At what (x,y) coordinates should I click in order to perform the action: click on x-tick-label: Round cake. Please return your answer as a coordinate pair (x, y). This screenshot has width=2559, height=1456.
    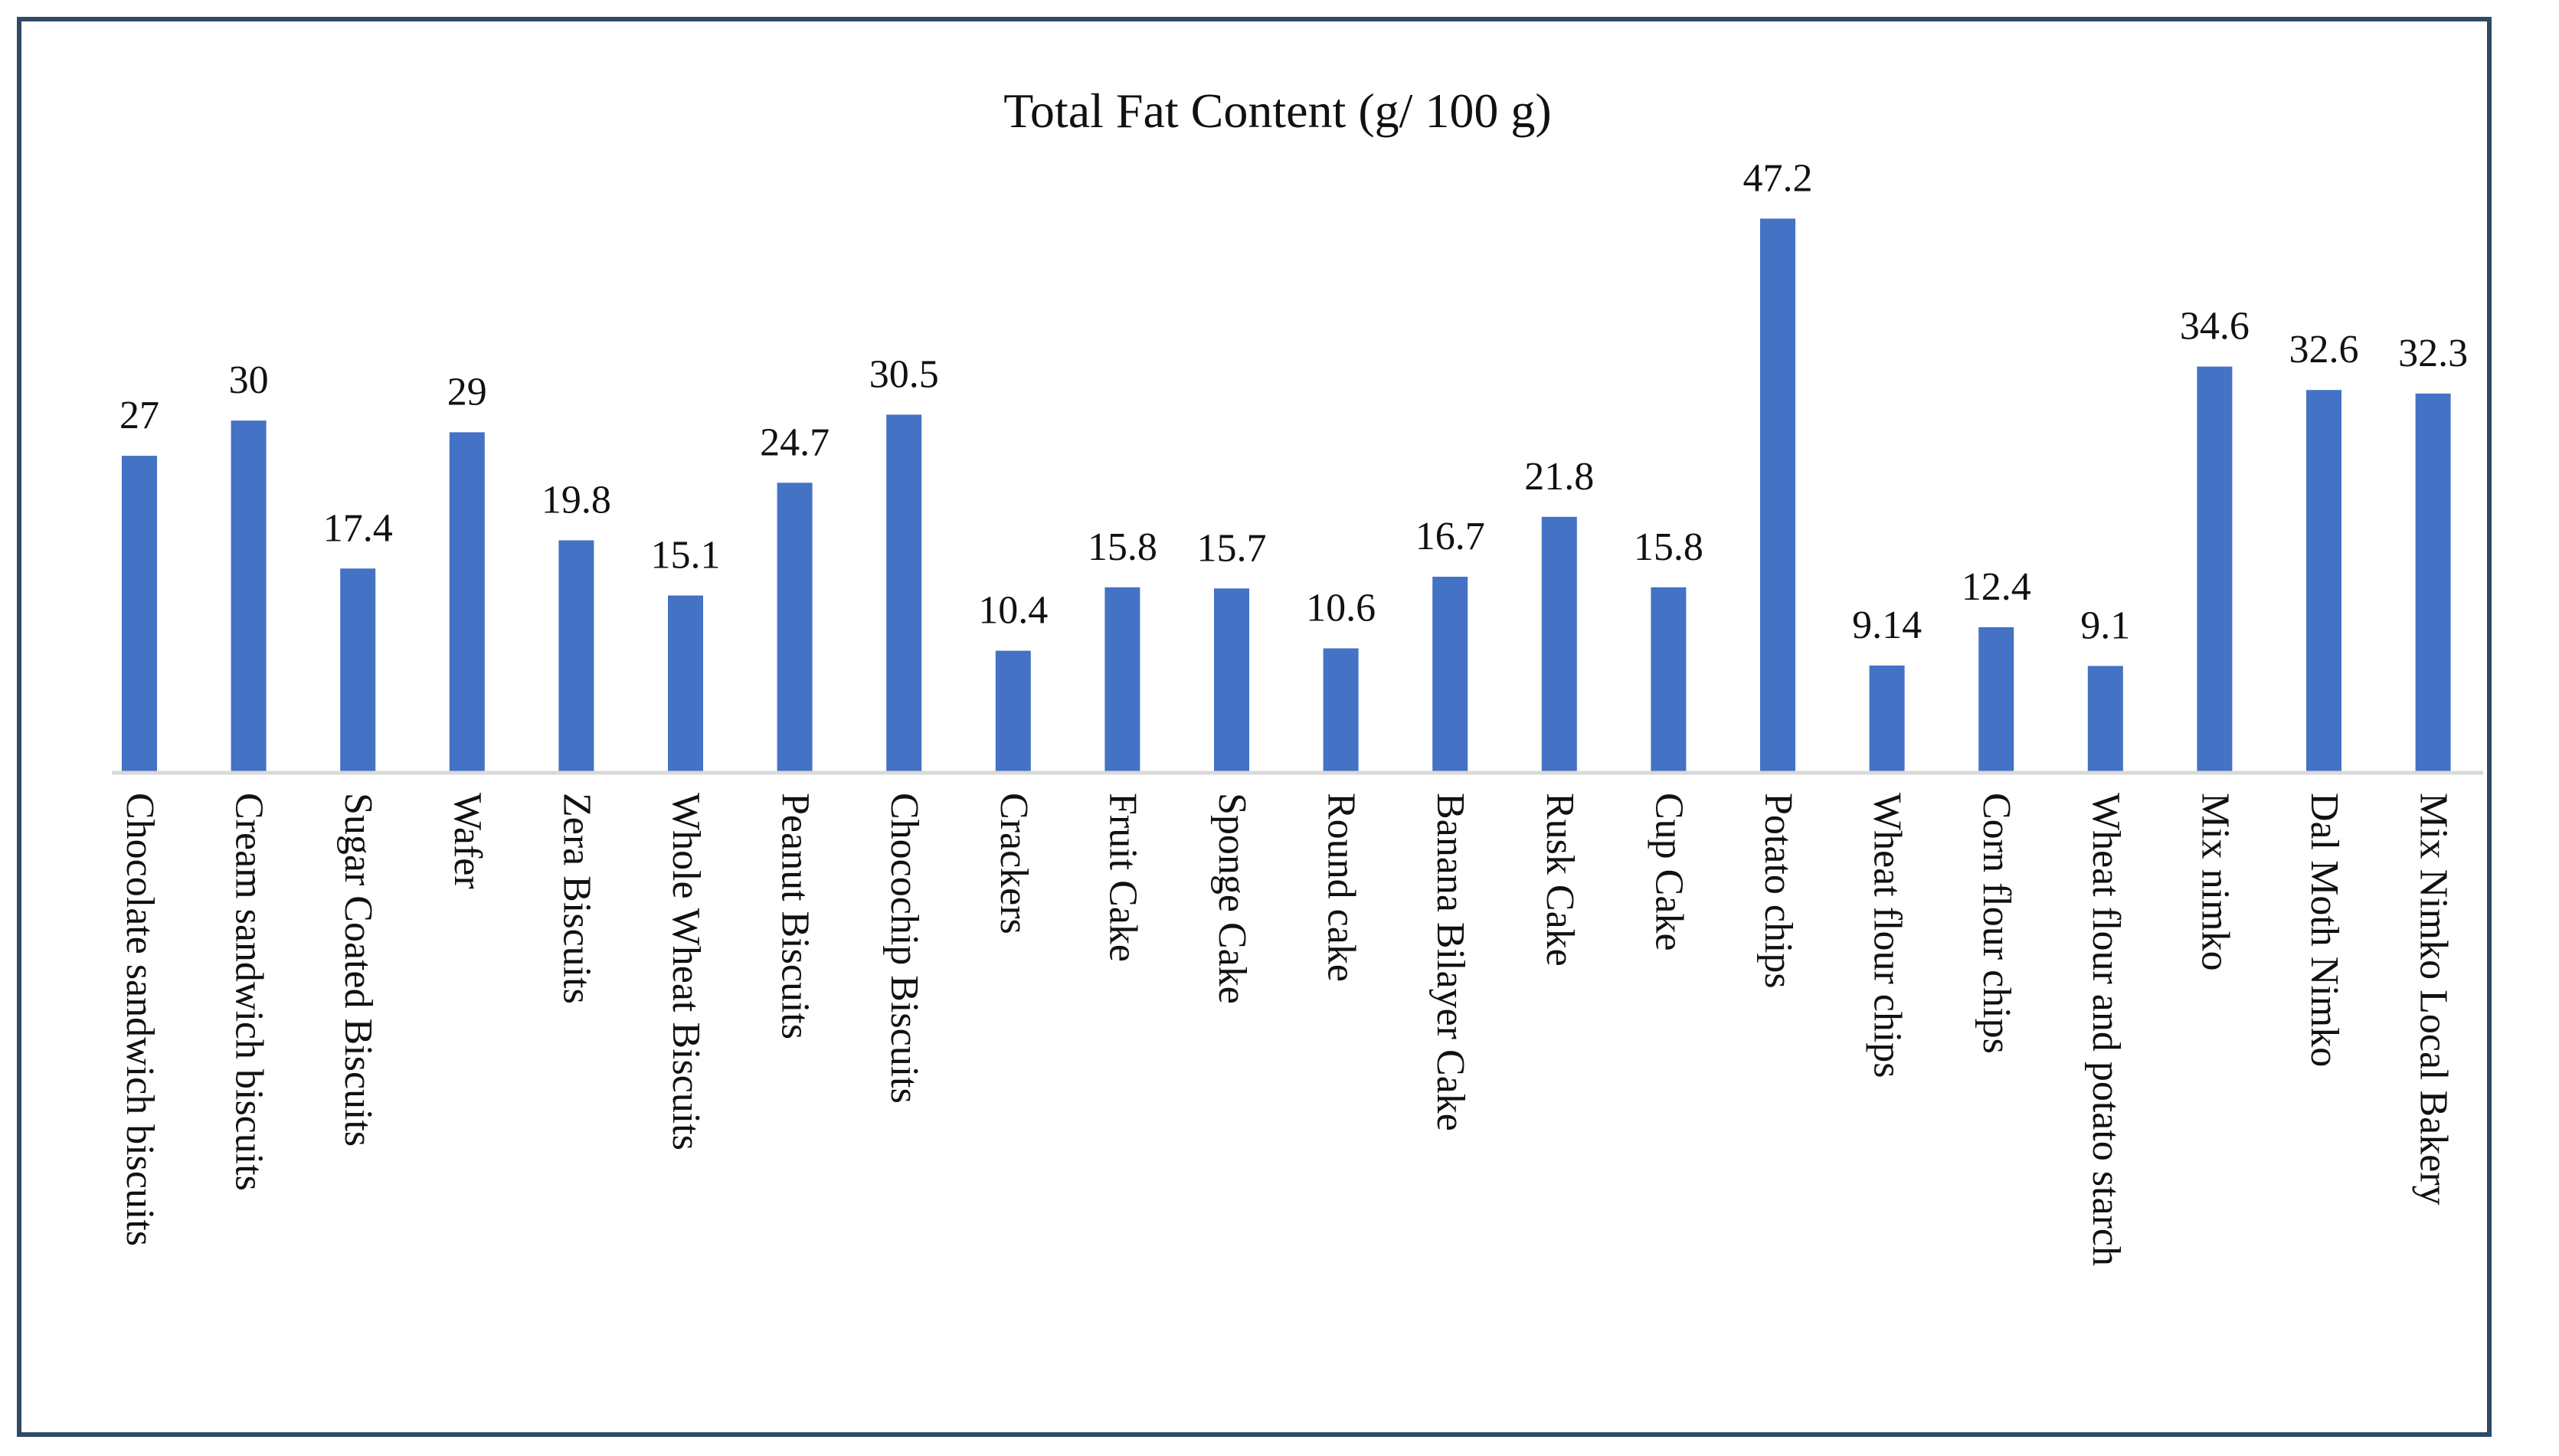
    Looking at the image, I should click on (1342, 887).